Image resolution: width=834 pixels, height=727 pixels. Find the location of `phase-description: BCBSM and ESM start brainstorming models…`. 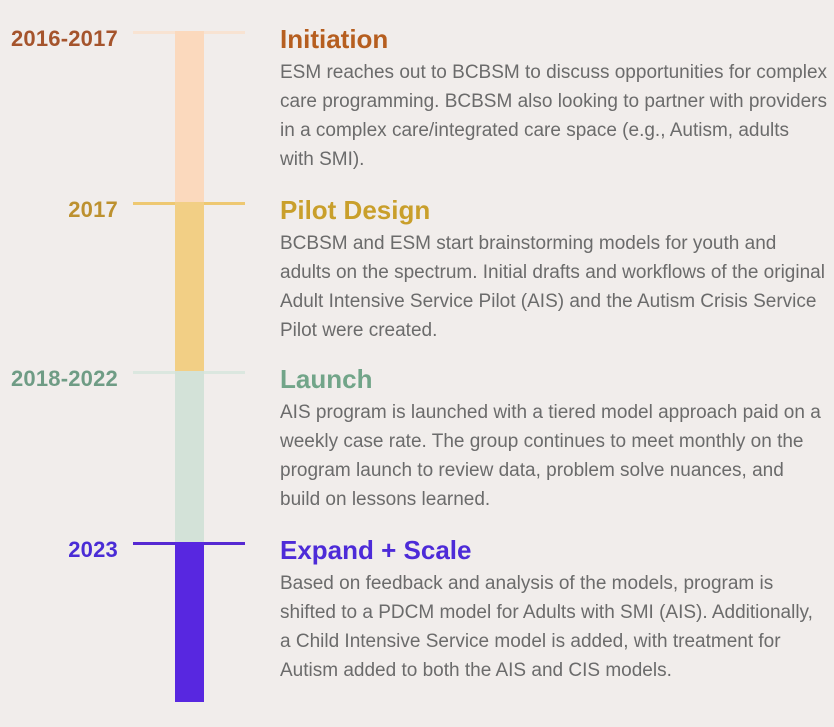

phase-description: BCBSM and ESM start brainstorming models… is located at coordinates (552, 287).